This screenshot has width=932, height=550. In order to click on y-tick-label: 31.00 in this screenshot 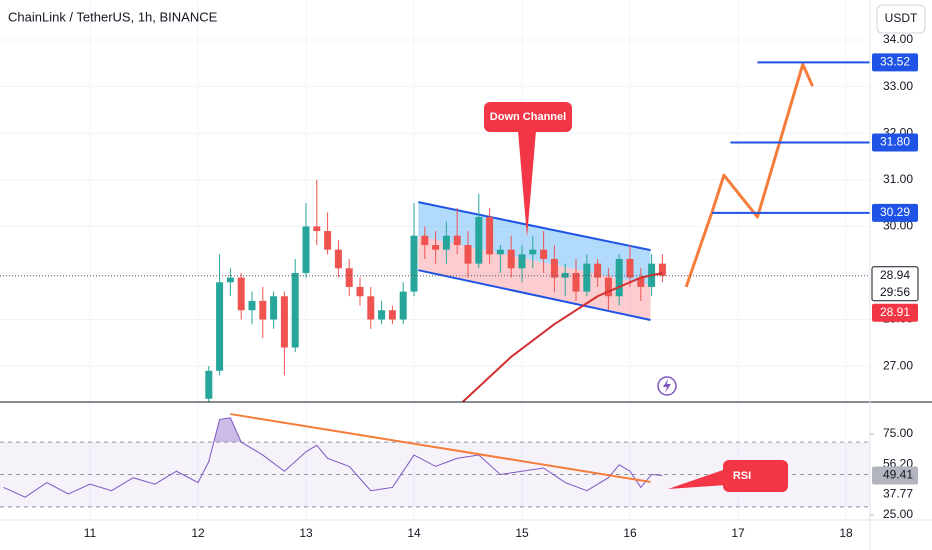, I will do `click(898, 179)`.